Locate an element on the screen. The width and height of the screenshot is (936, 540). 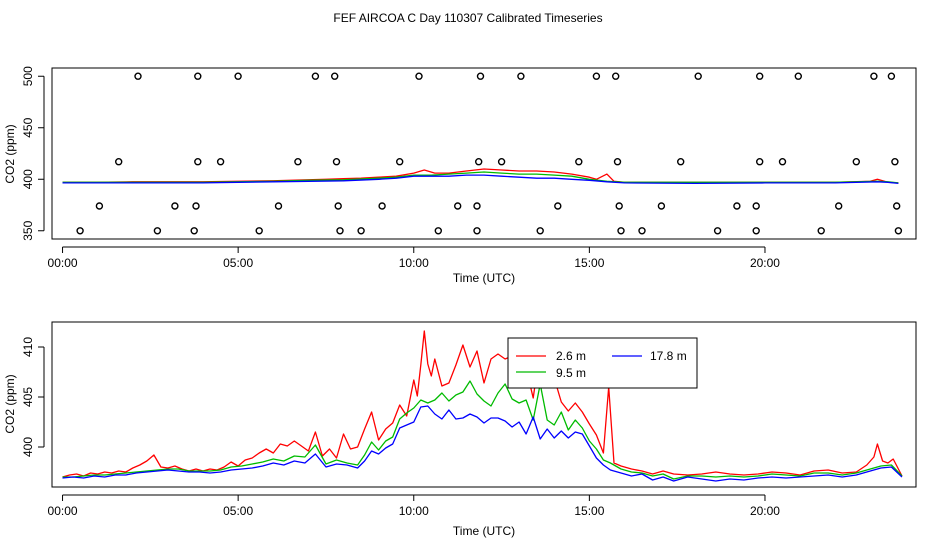
bottom-x-tick-label: 20:00 is located at coordinates (765, 511).